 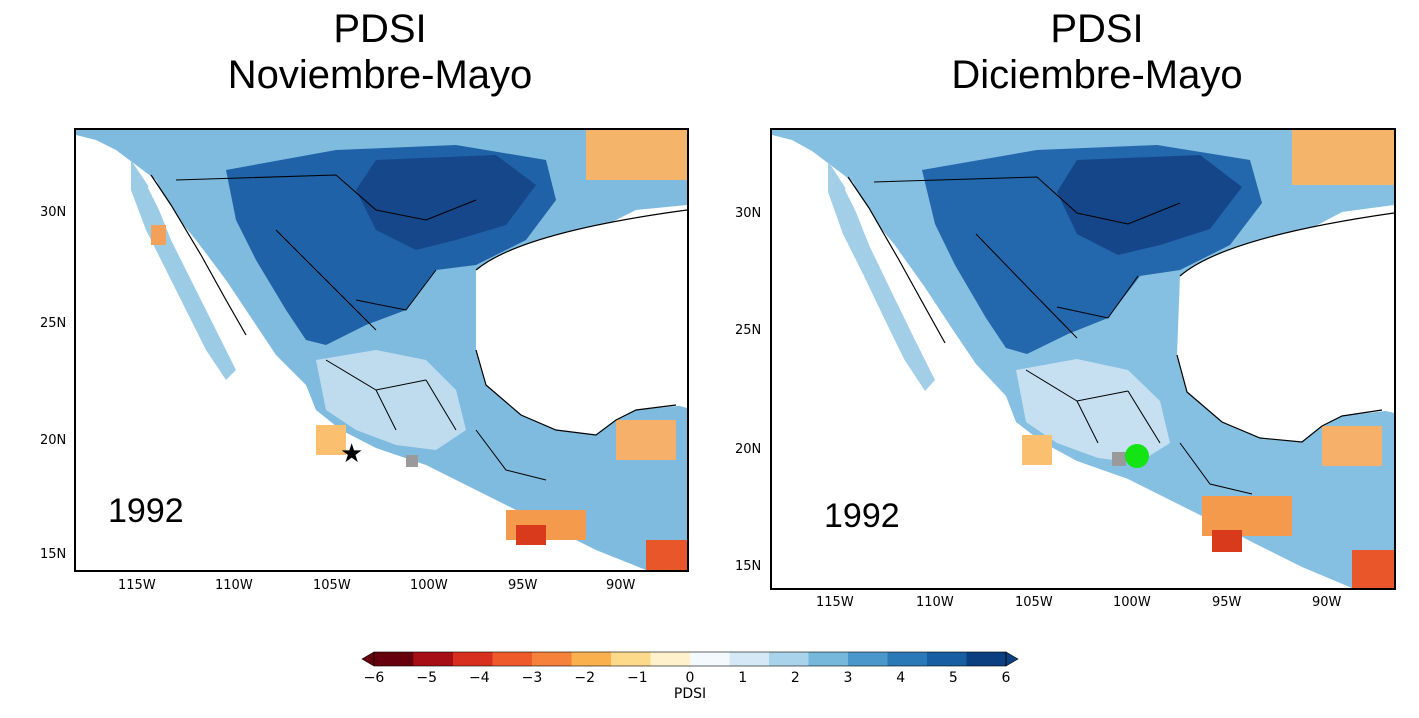 I want to click on right-lat-label: 30N, so click(x=748, y=213).